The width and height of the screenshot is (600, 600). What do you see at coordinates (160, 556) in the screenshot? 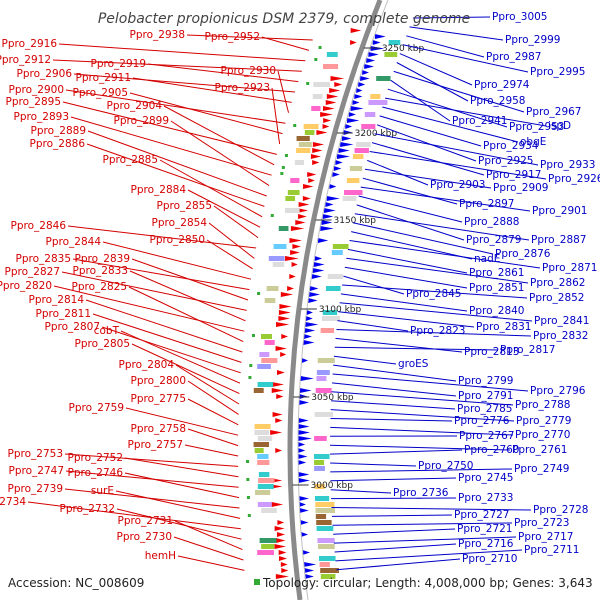
I see `left-gene-label: hemH` at bounding box center [160, 556].